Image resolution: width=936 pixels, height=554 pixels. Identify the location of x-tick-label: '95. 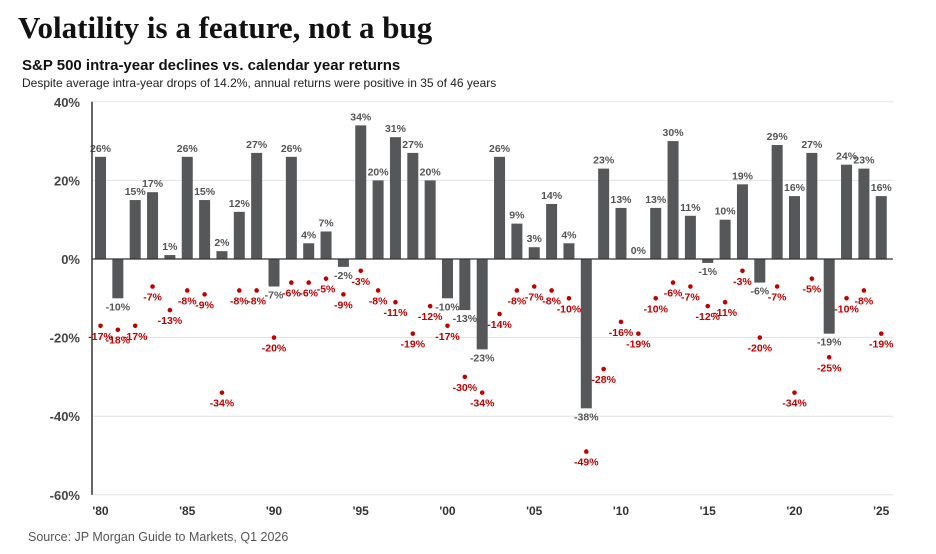
(361, 511).